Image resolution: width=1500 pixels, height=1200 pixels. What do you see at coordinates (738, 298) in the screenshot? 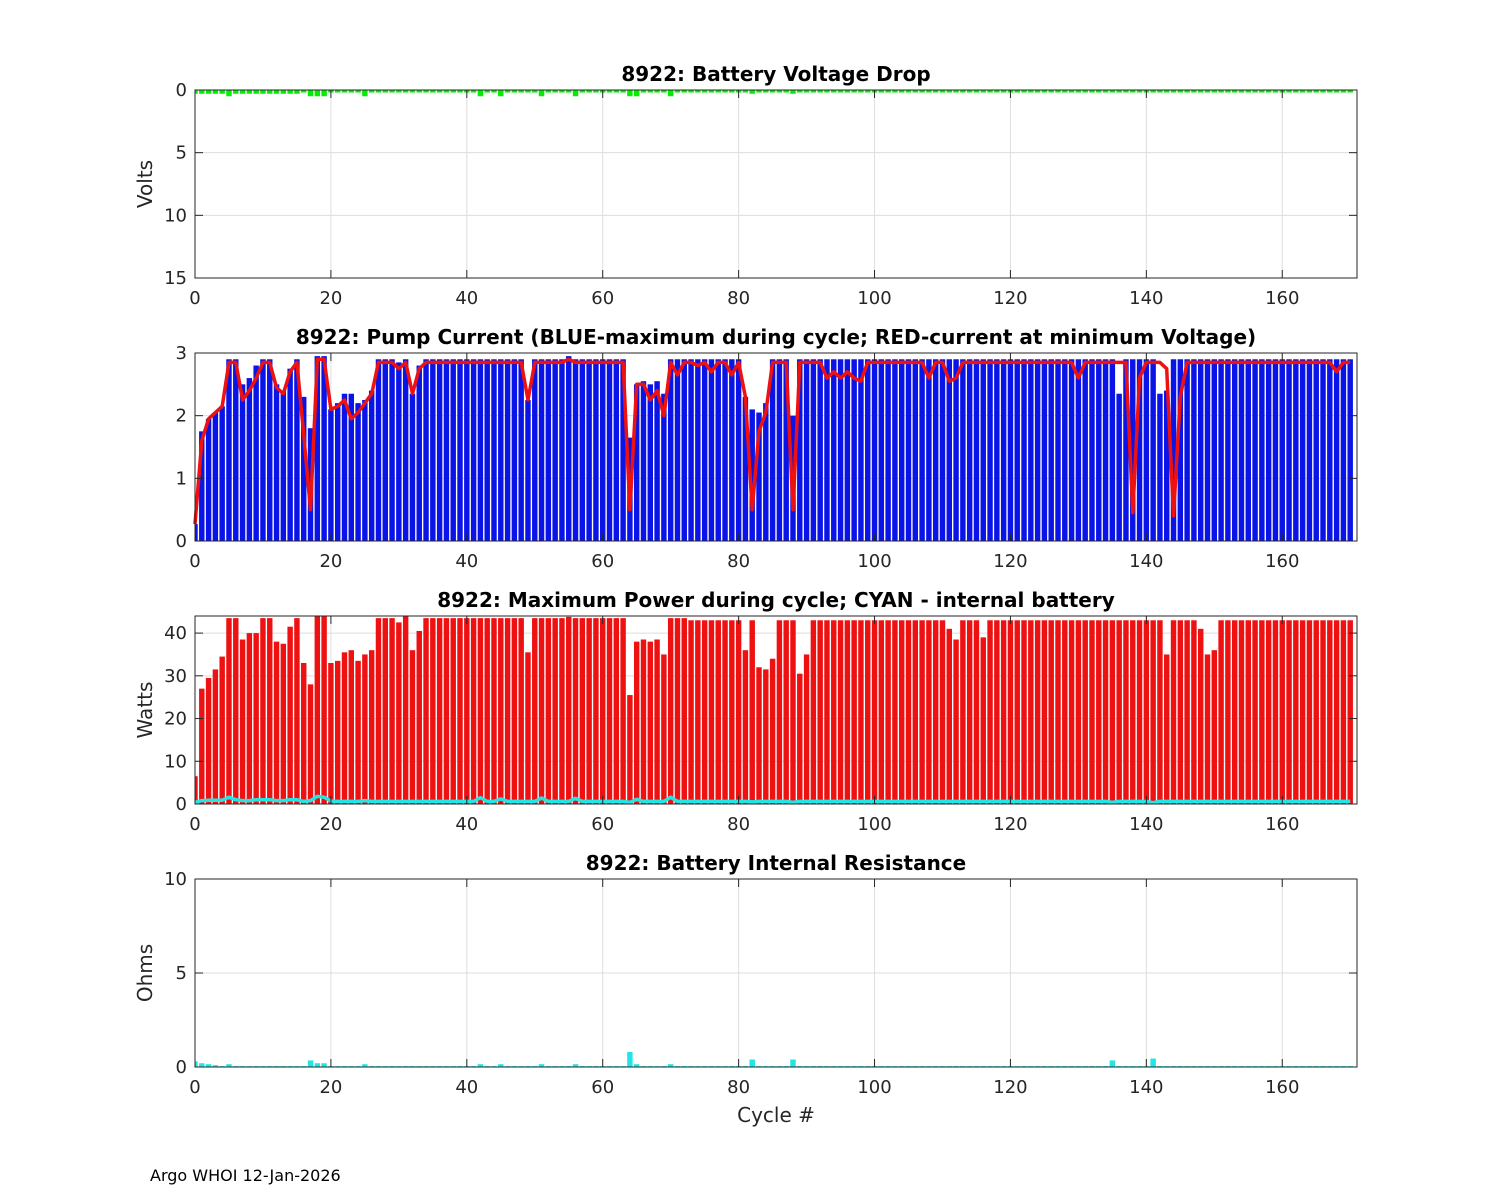
I see `voltage-xtick-label: 80` at bounding box center [738, 298].